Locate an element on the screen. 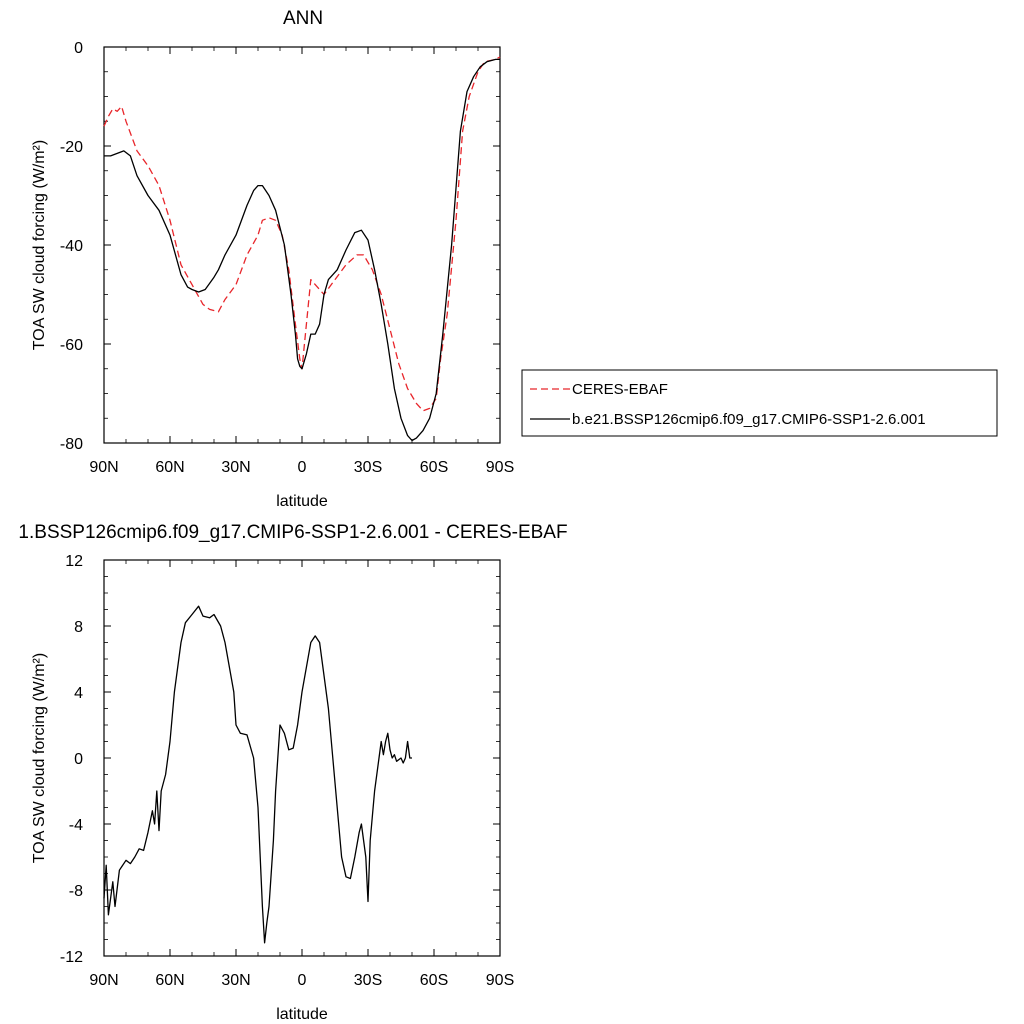  bottom-ytick-label: -8 is located at coordinates (76, 891).